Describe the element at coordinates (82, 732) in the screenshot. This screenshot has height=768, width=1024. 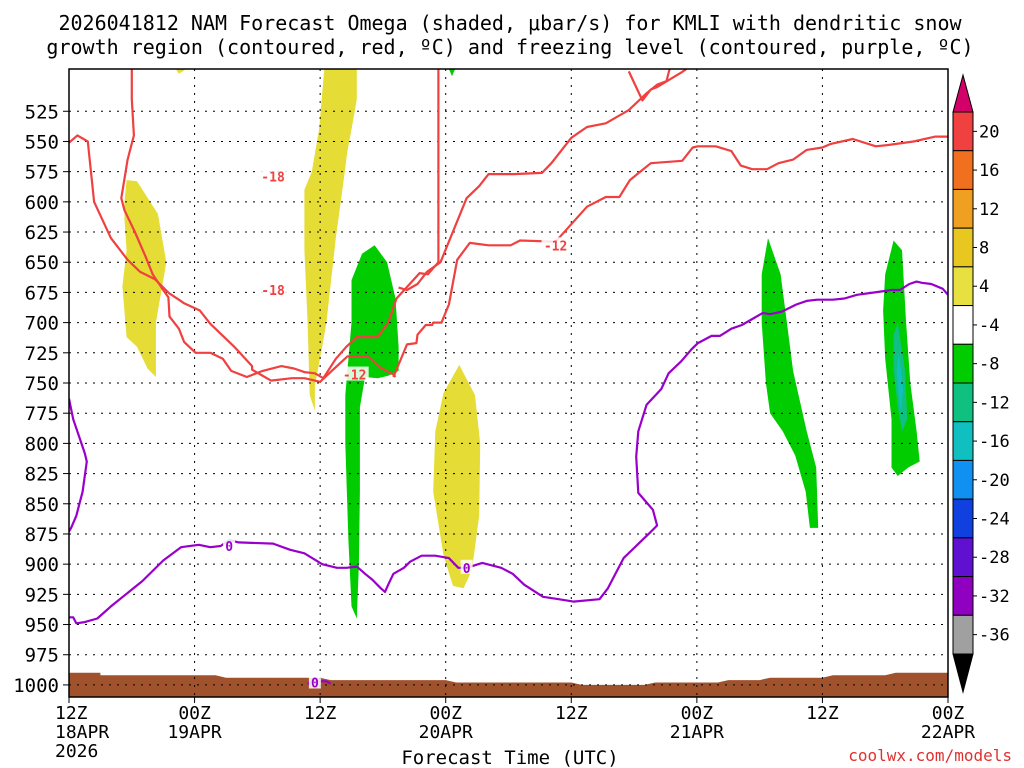
I see `x-tick-label-line2: 18APR` at that location.